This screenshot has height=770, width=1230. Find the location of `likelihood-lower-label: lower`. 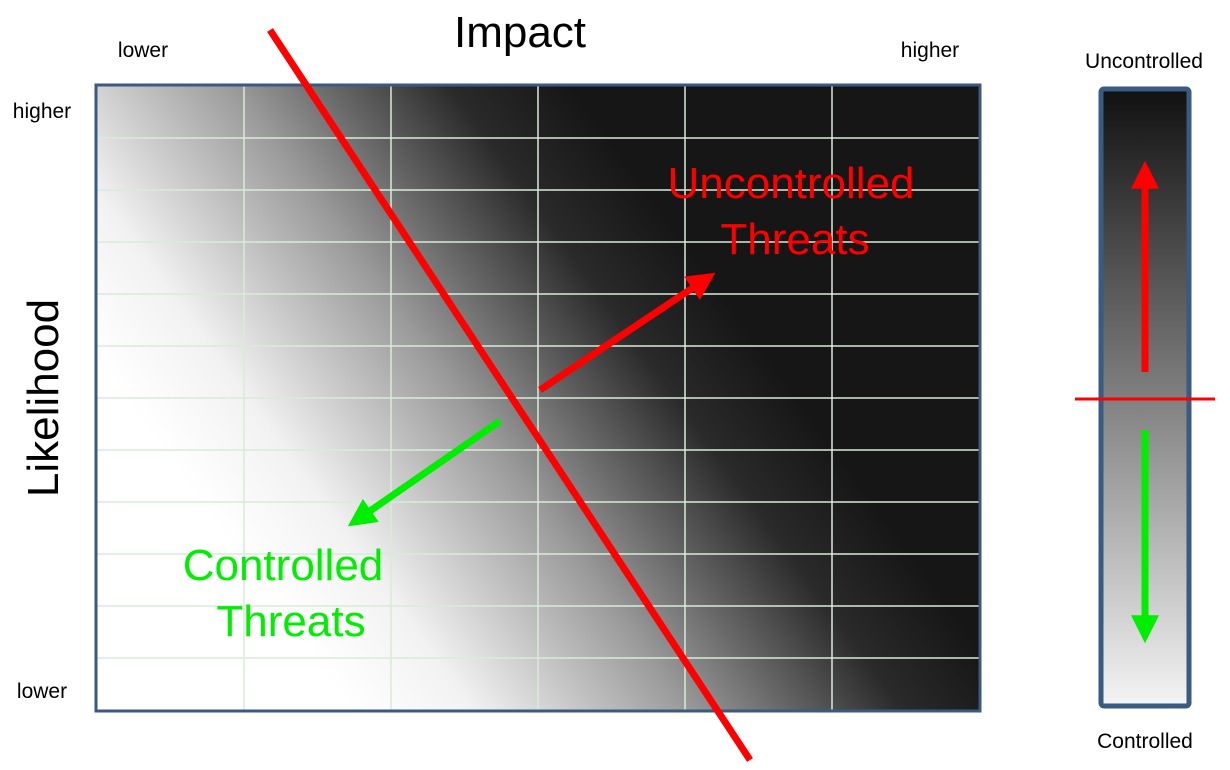

likelihood-lower-label: lower is located at coordinates (42, 691).